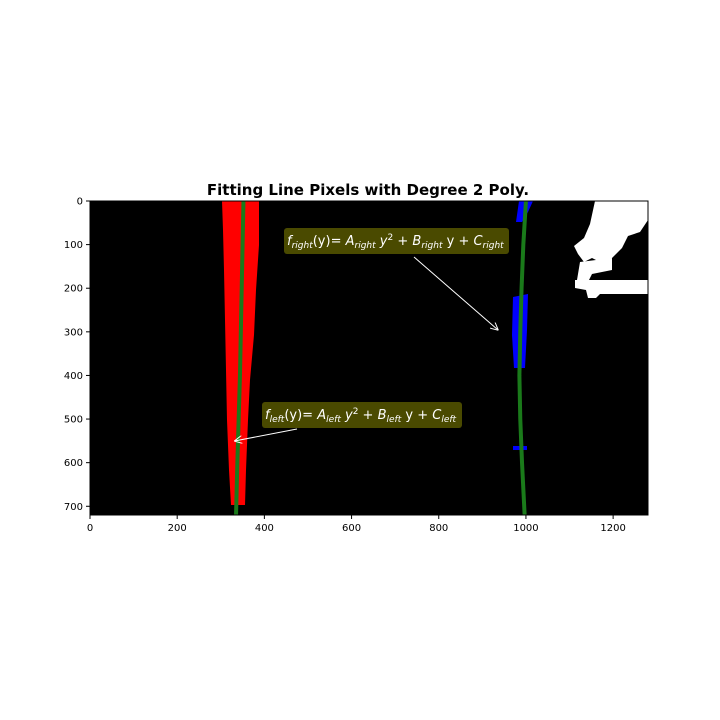 Image resolution: width=720 pixels, height=720 pixels. I want to click on annotation-left-text: fleft(y)= Aleft y2 + Bleft y + Cleft, so click(361, 416).